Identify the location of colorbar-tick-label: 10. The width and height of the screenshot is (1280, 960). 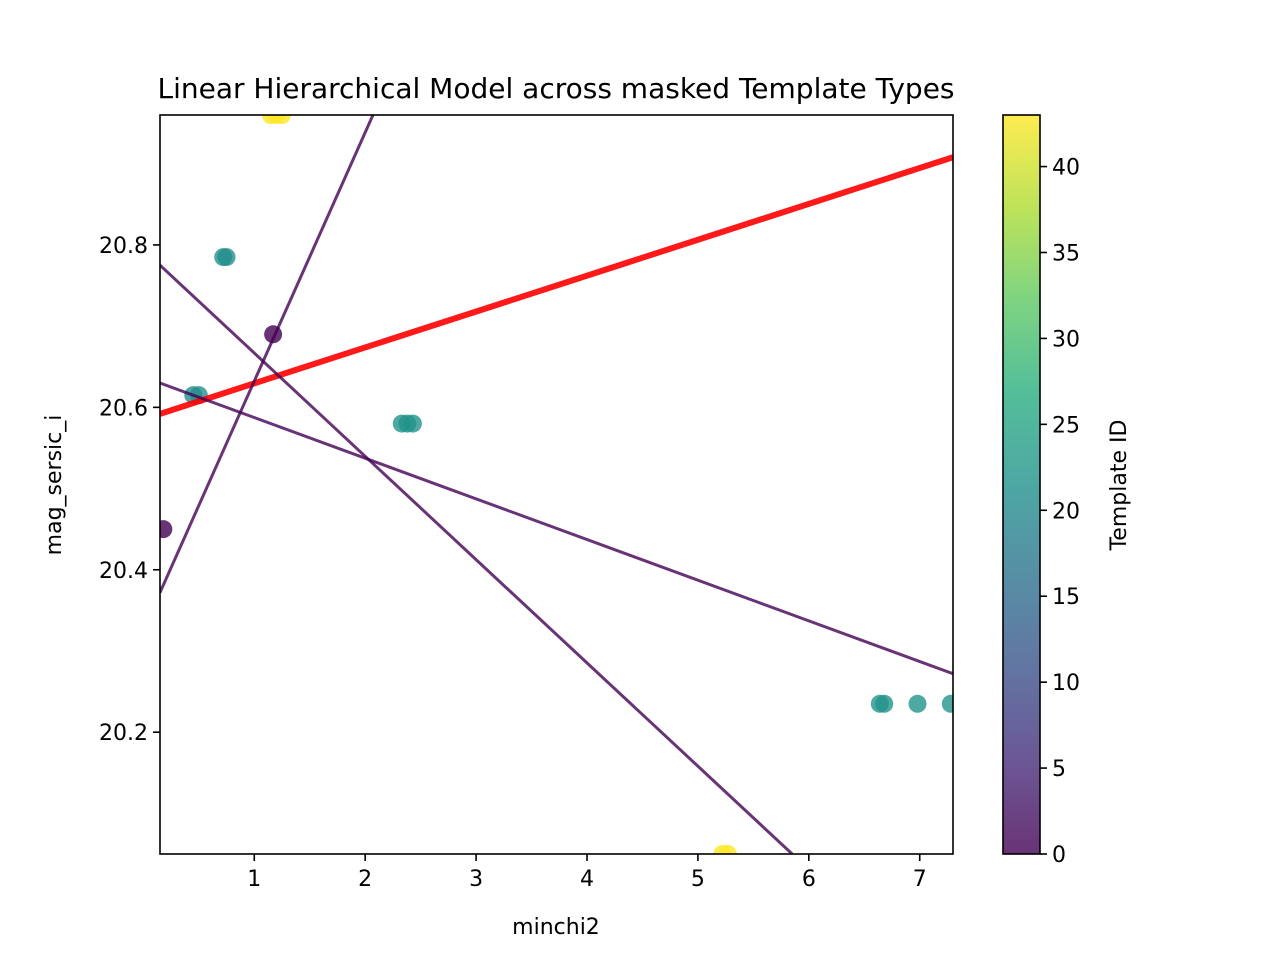
(1066, 683).